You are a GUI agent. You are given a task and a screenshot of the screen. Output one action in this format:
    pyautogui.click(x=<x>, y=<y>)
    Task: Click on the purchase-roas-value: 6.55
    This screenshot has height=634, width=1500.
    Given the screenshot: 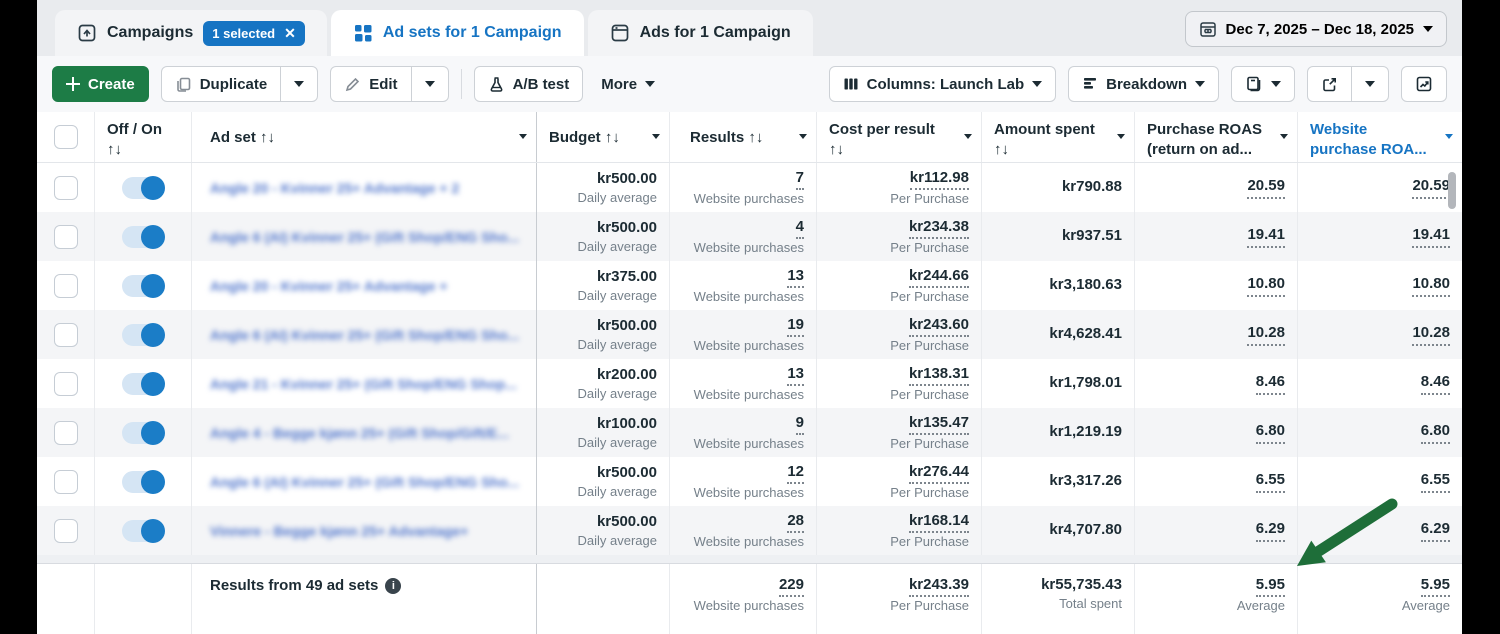 What is the action you would take?
    pyautogui.click(x=1270, y=481)
    